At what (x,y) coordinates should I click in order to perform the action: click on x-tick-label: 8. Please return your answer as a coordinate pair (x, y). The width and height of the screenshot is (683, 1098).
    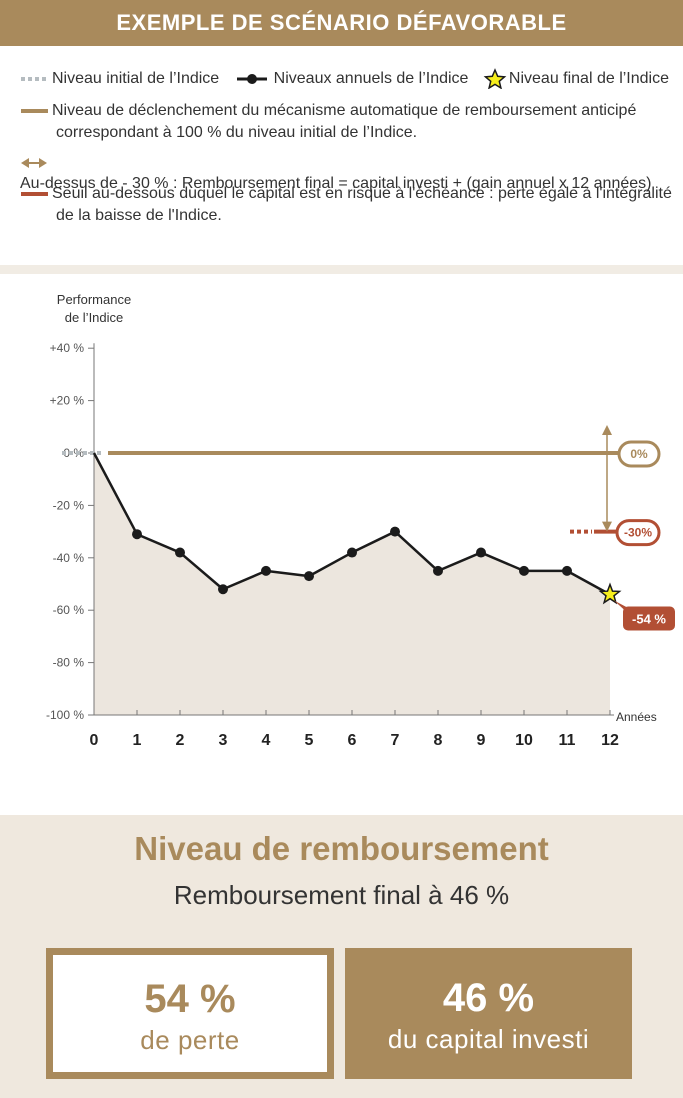
    Looking at the image, I should click on (438, 740).